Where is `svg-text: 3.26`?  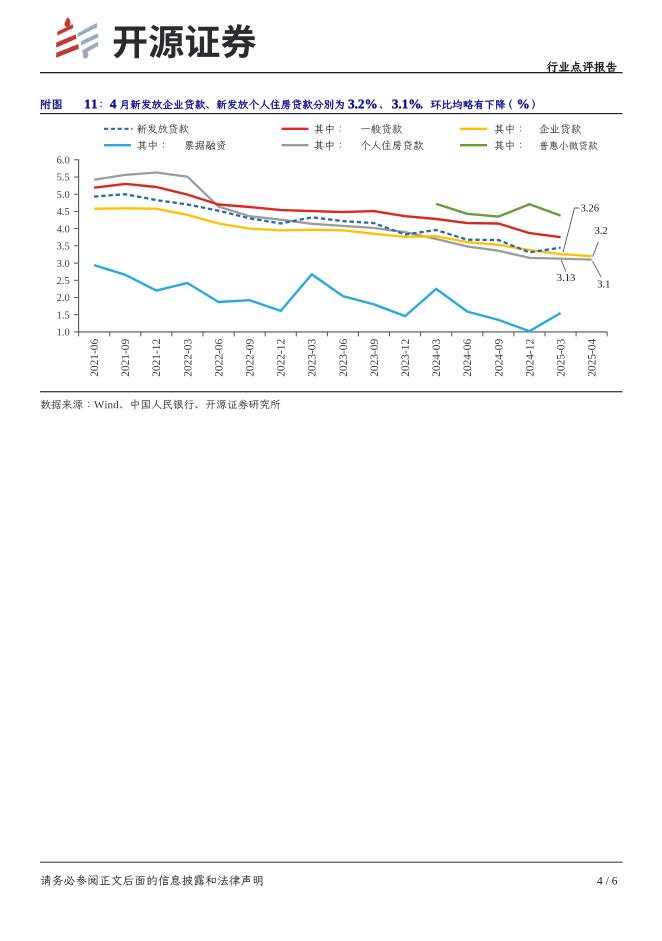
svg-text: 3.26 is located at coordinates (590, 209).